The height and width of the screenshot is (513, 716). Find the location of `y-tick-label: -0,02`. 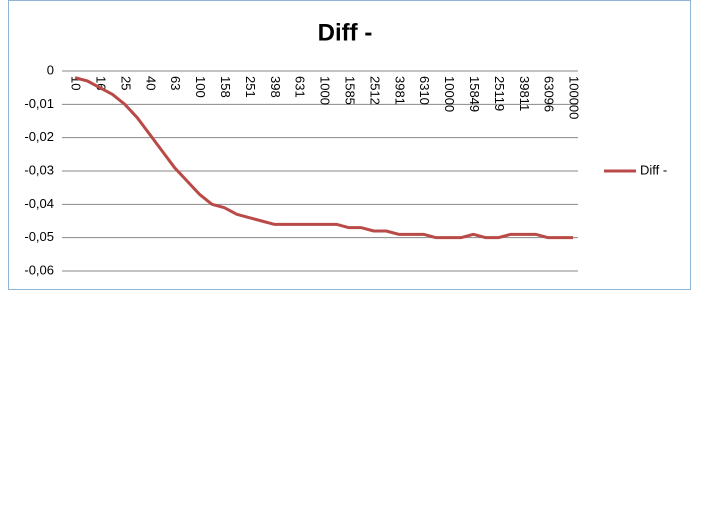

y-tick-label: -0,02 is located at coordinates (39, 136).